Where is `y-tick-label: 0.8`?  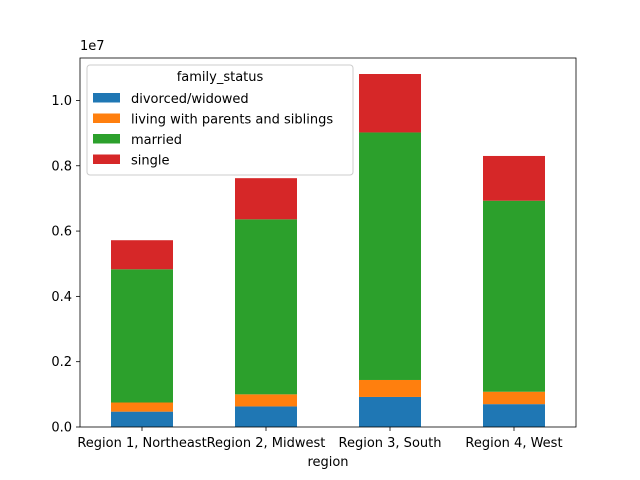 y-tick-label: 0.8 is located at coordinates (61, 166).